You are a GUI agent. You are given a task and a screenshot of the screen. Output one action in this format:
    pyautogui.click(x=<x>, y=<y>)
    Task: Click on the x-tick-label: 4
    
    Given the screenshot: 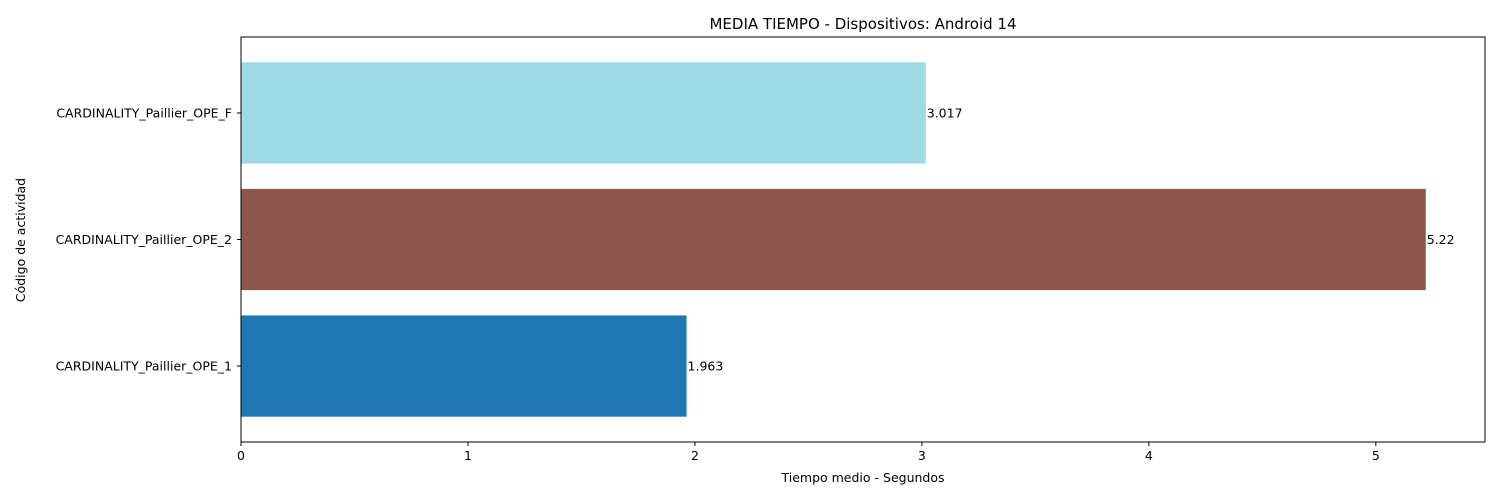 What is the action you would take?
    pyautogui.click(x=1149, y=455)
    